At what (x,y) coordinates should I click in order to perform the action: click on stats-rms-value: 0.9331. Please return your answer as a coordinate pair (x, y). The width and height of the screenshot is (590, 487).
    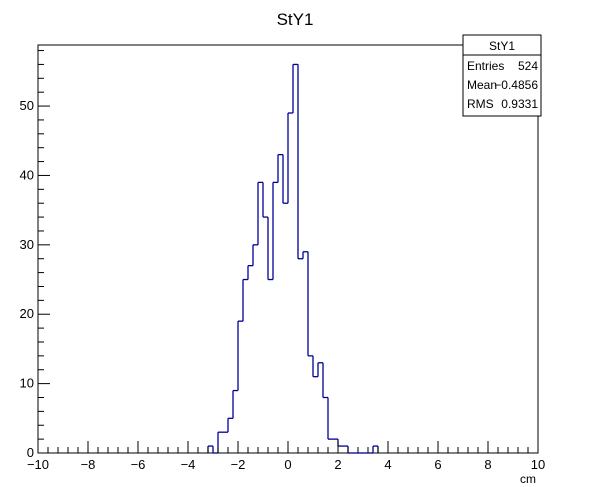
    Looking at the image, I should click on (519, 104).